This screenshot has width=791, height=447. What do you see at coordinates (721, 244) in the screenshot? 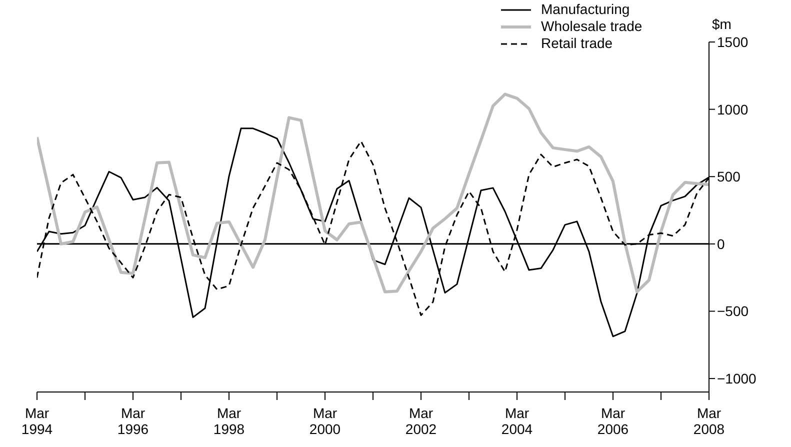
I see `y-tick-label: 0` at bounding box center [721, 244].